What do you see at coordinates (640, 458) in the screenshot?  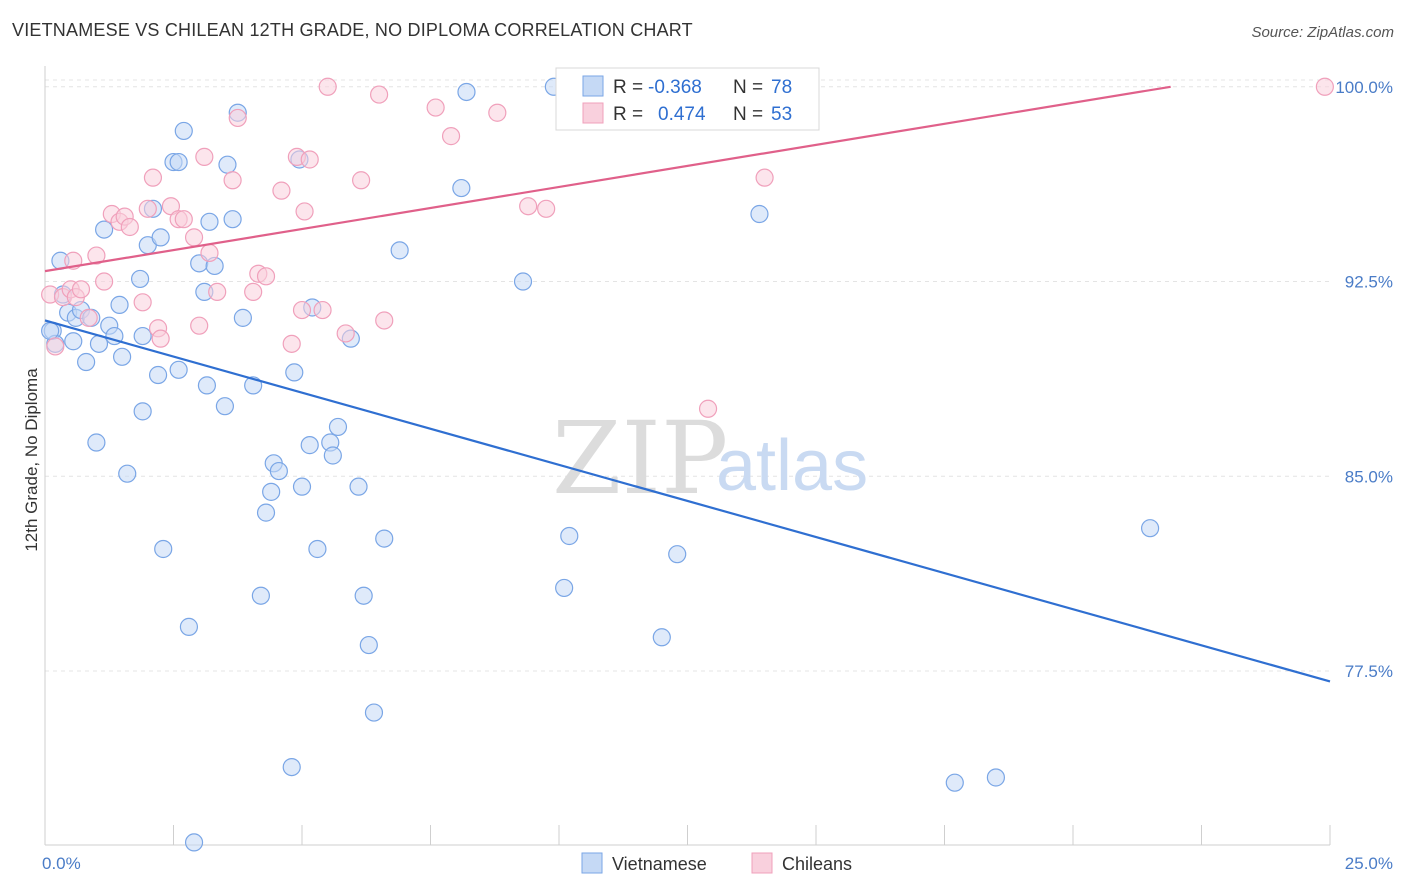 I see `watermark-zip: ZIP` at bounding box center [640, 458].